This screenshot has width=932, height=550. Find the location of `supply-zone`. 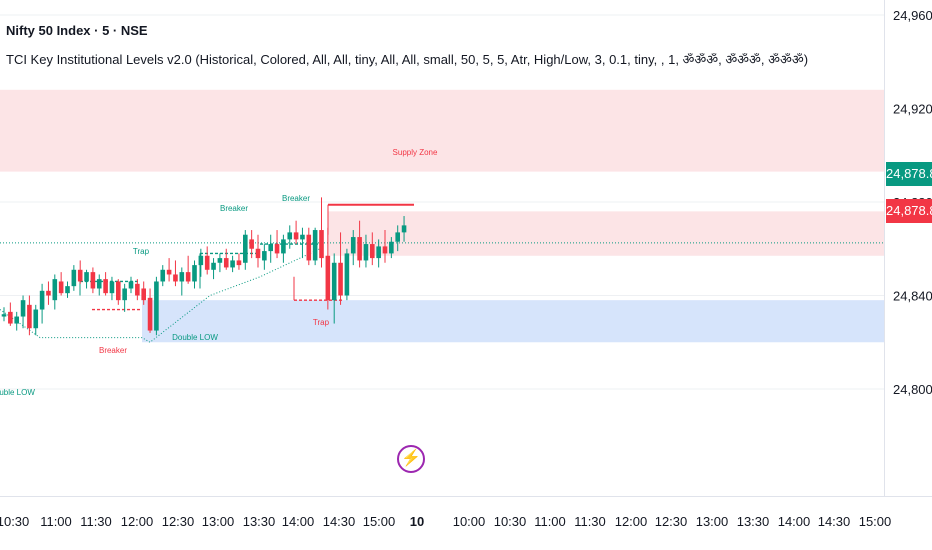

supply-zone is located at coordinates (606, 233).